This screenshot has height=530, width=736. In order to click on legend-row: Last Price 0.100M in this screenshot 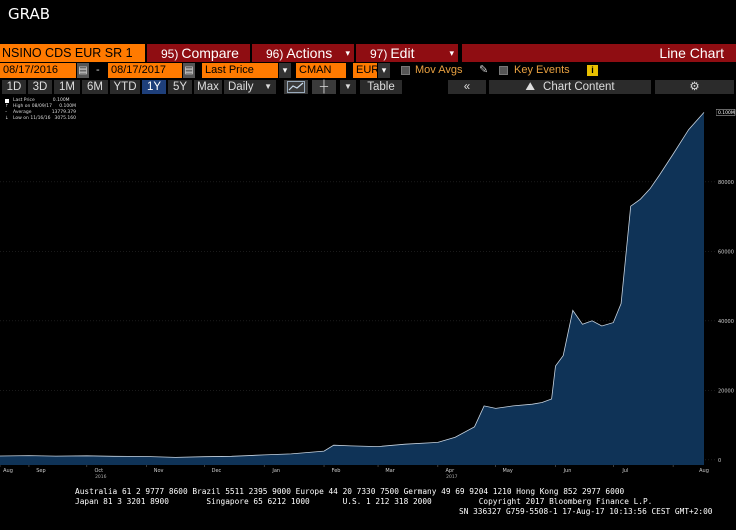, I will do `click(40, 101)`.